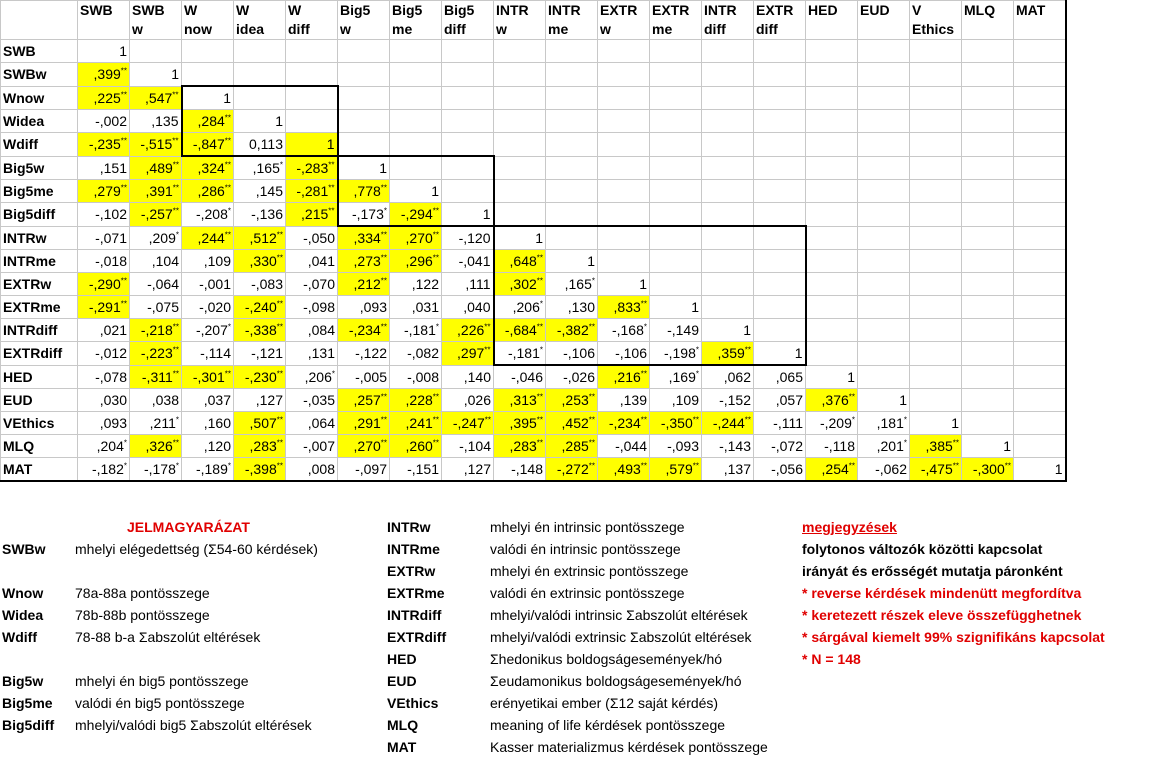 This screenshot has width=1166, height=768. I want to click on matrix-cell: -,143, so click(727, 446).